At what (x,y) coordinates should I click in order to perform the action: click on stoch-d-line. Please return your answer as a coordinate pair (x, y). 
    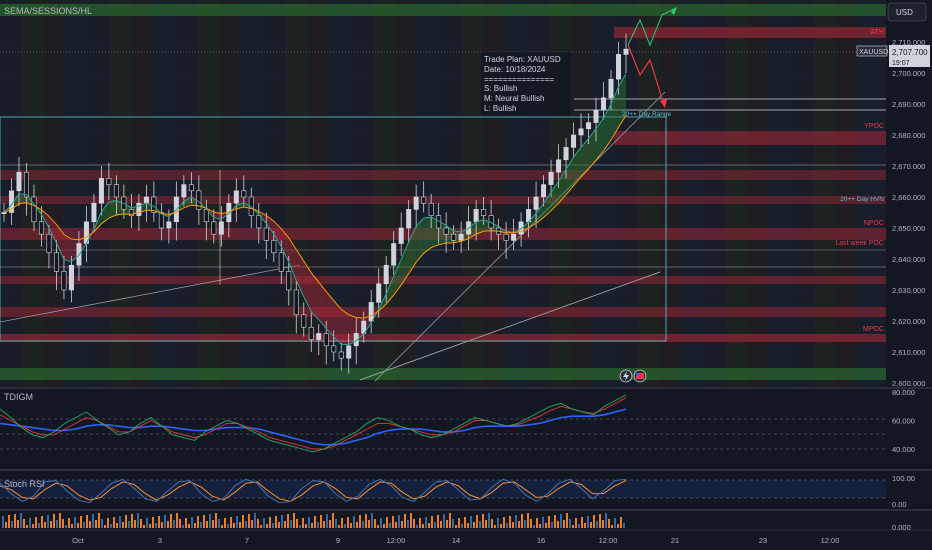
    Looking at the image, I should click on (313, 491).